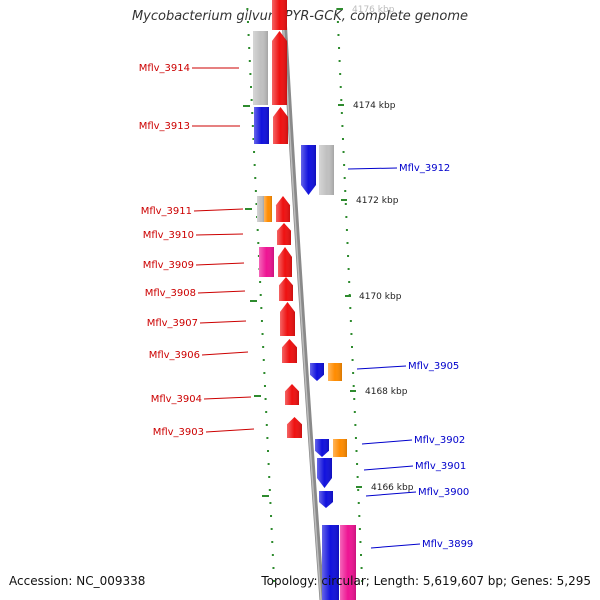 The image size is (600, 600). What do you see at coordinates (373, 10) in the screenshot?
I see `scale-label: 4176 kbp` at bounding box center [373, 10].